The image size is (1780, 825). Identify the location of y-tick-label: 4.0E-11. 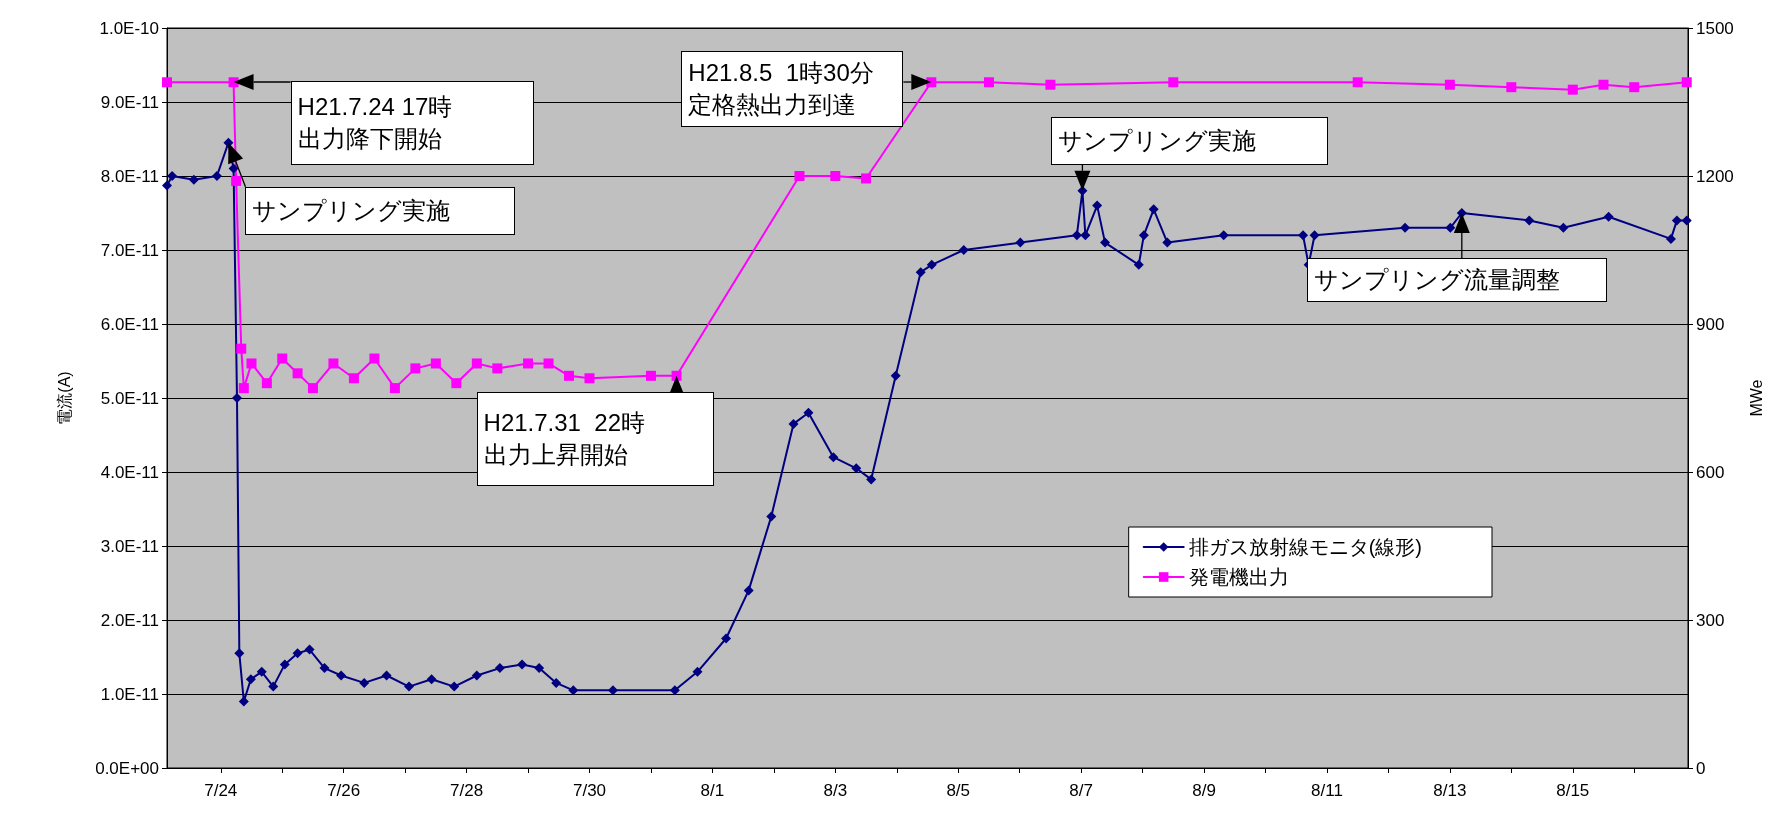
(129, 472).